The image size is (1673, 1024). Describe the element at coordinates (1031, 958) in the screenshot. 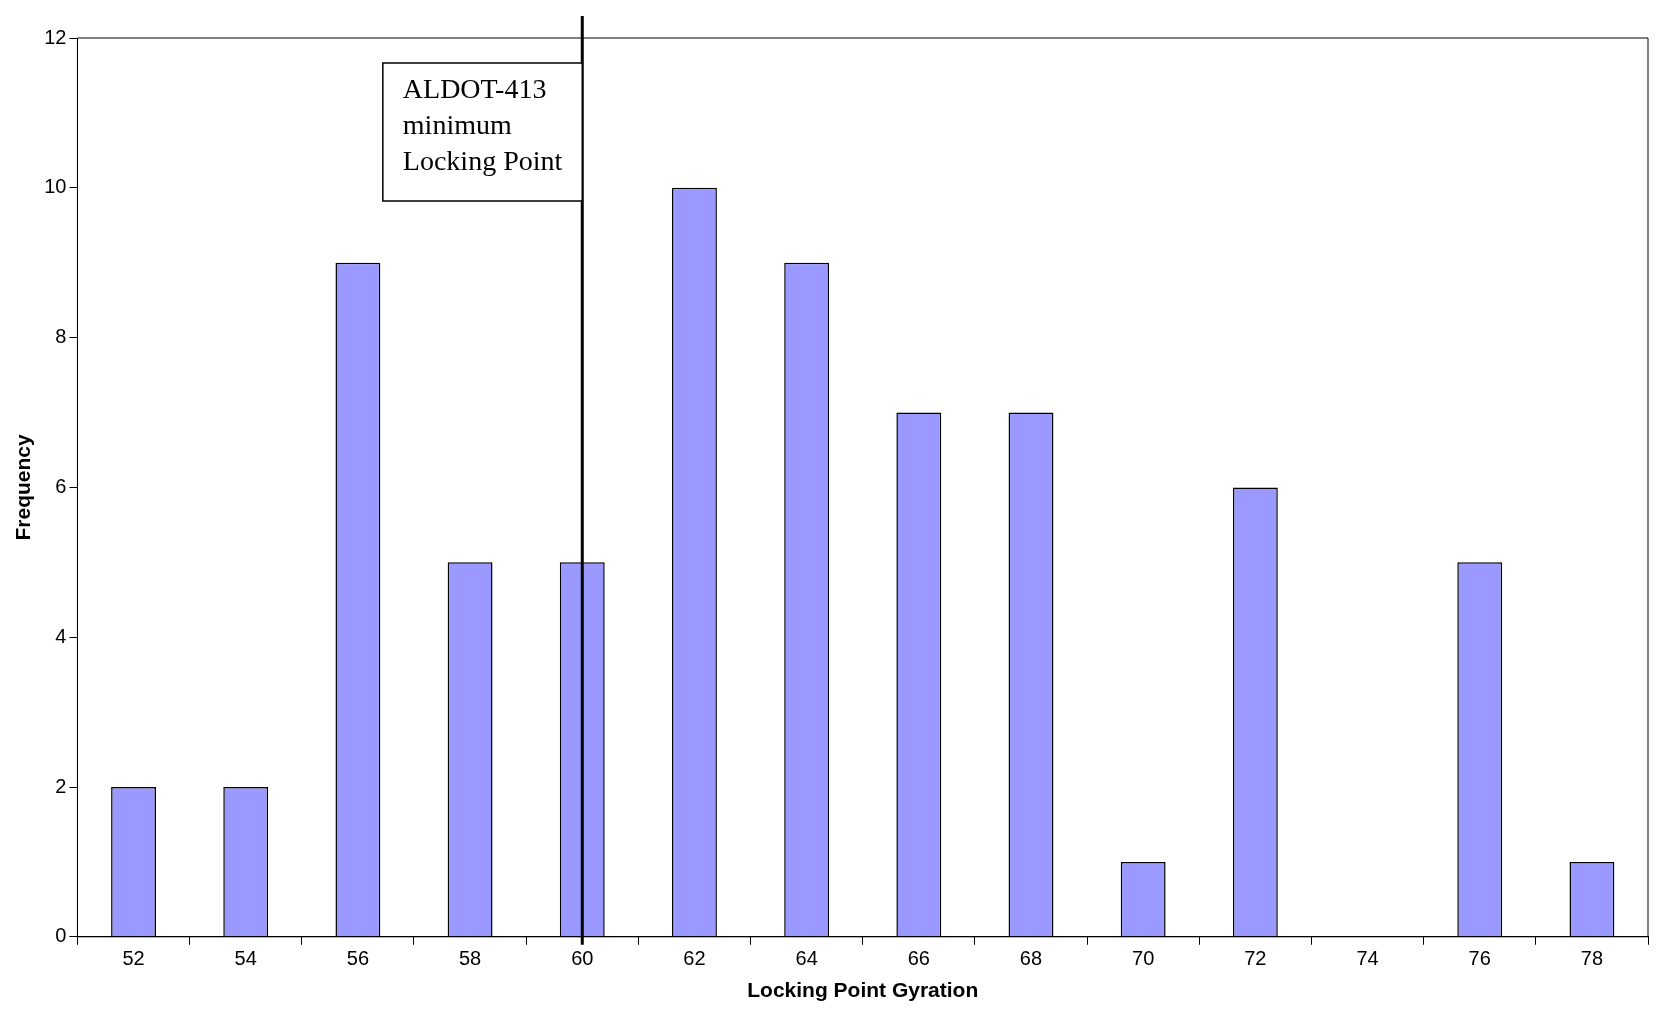

I see `x-tick-label: 68` at that location.